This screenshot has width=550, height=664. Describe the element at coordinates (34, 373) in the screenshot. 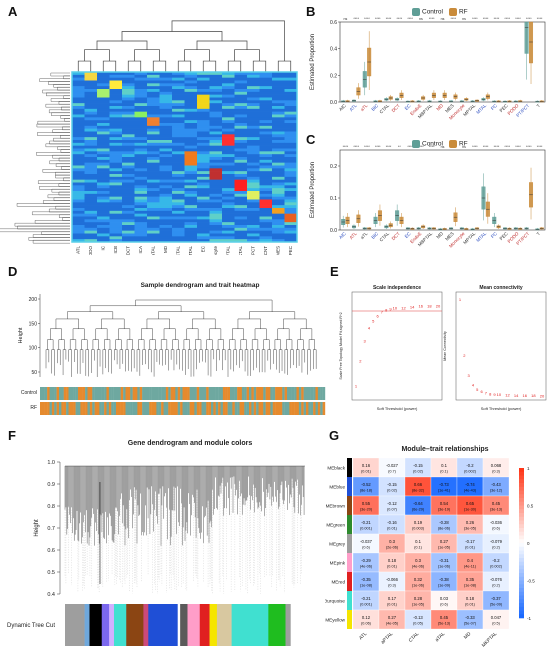

I see `y-tick-label: 50` at that location.